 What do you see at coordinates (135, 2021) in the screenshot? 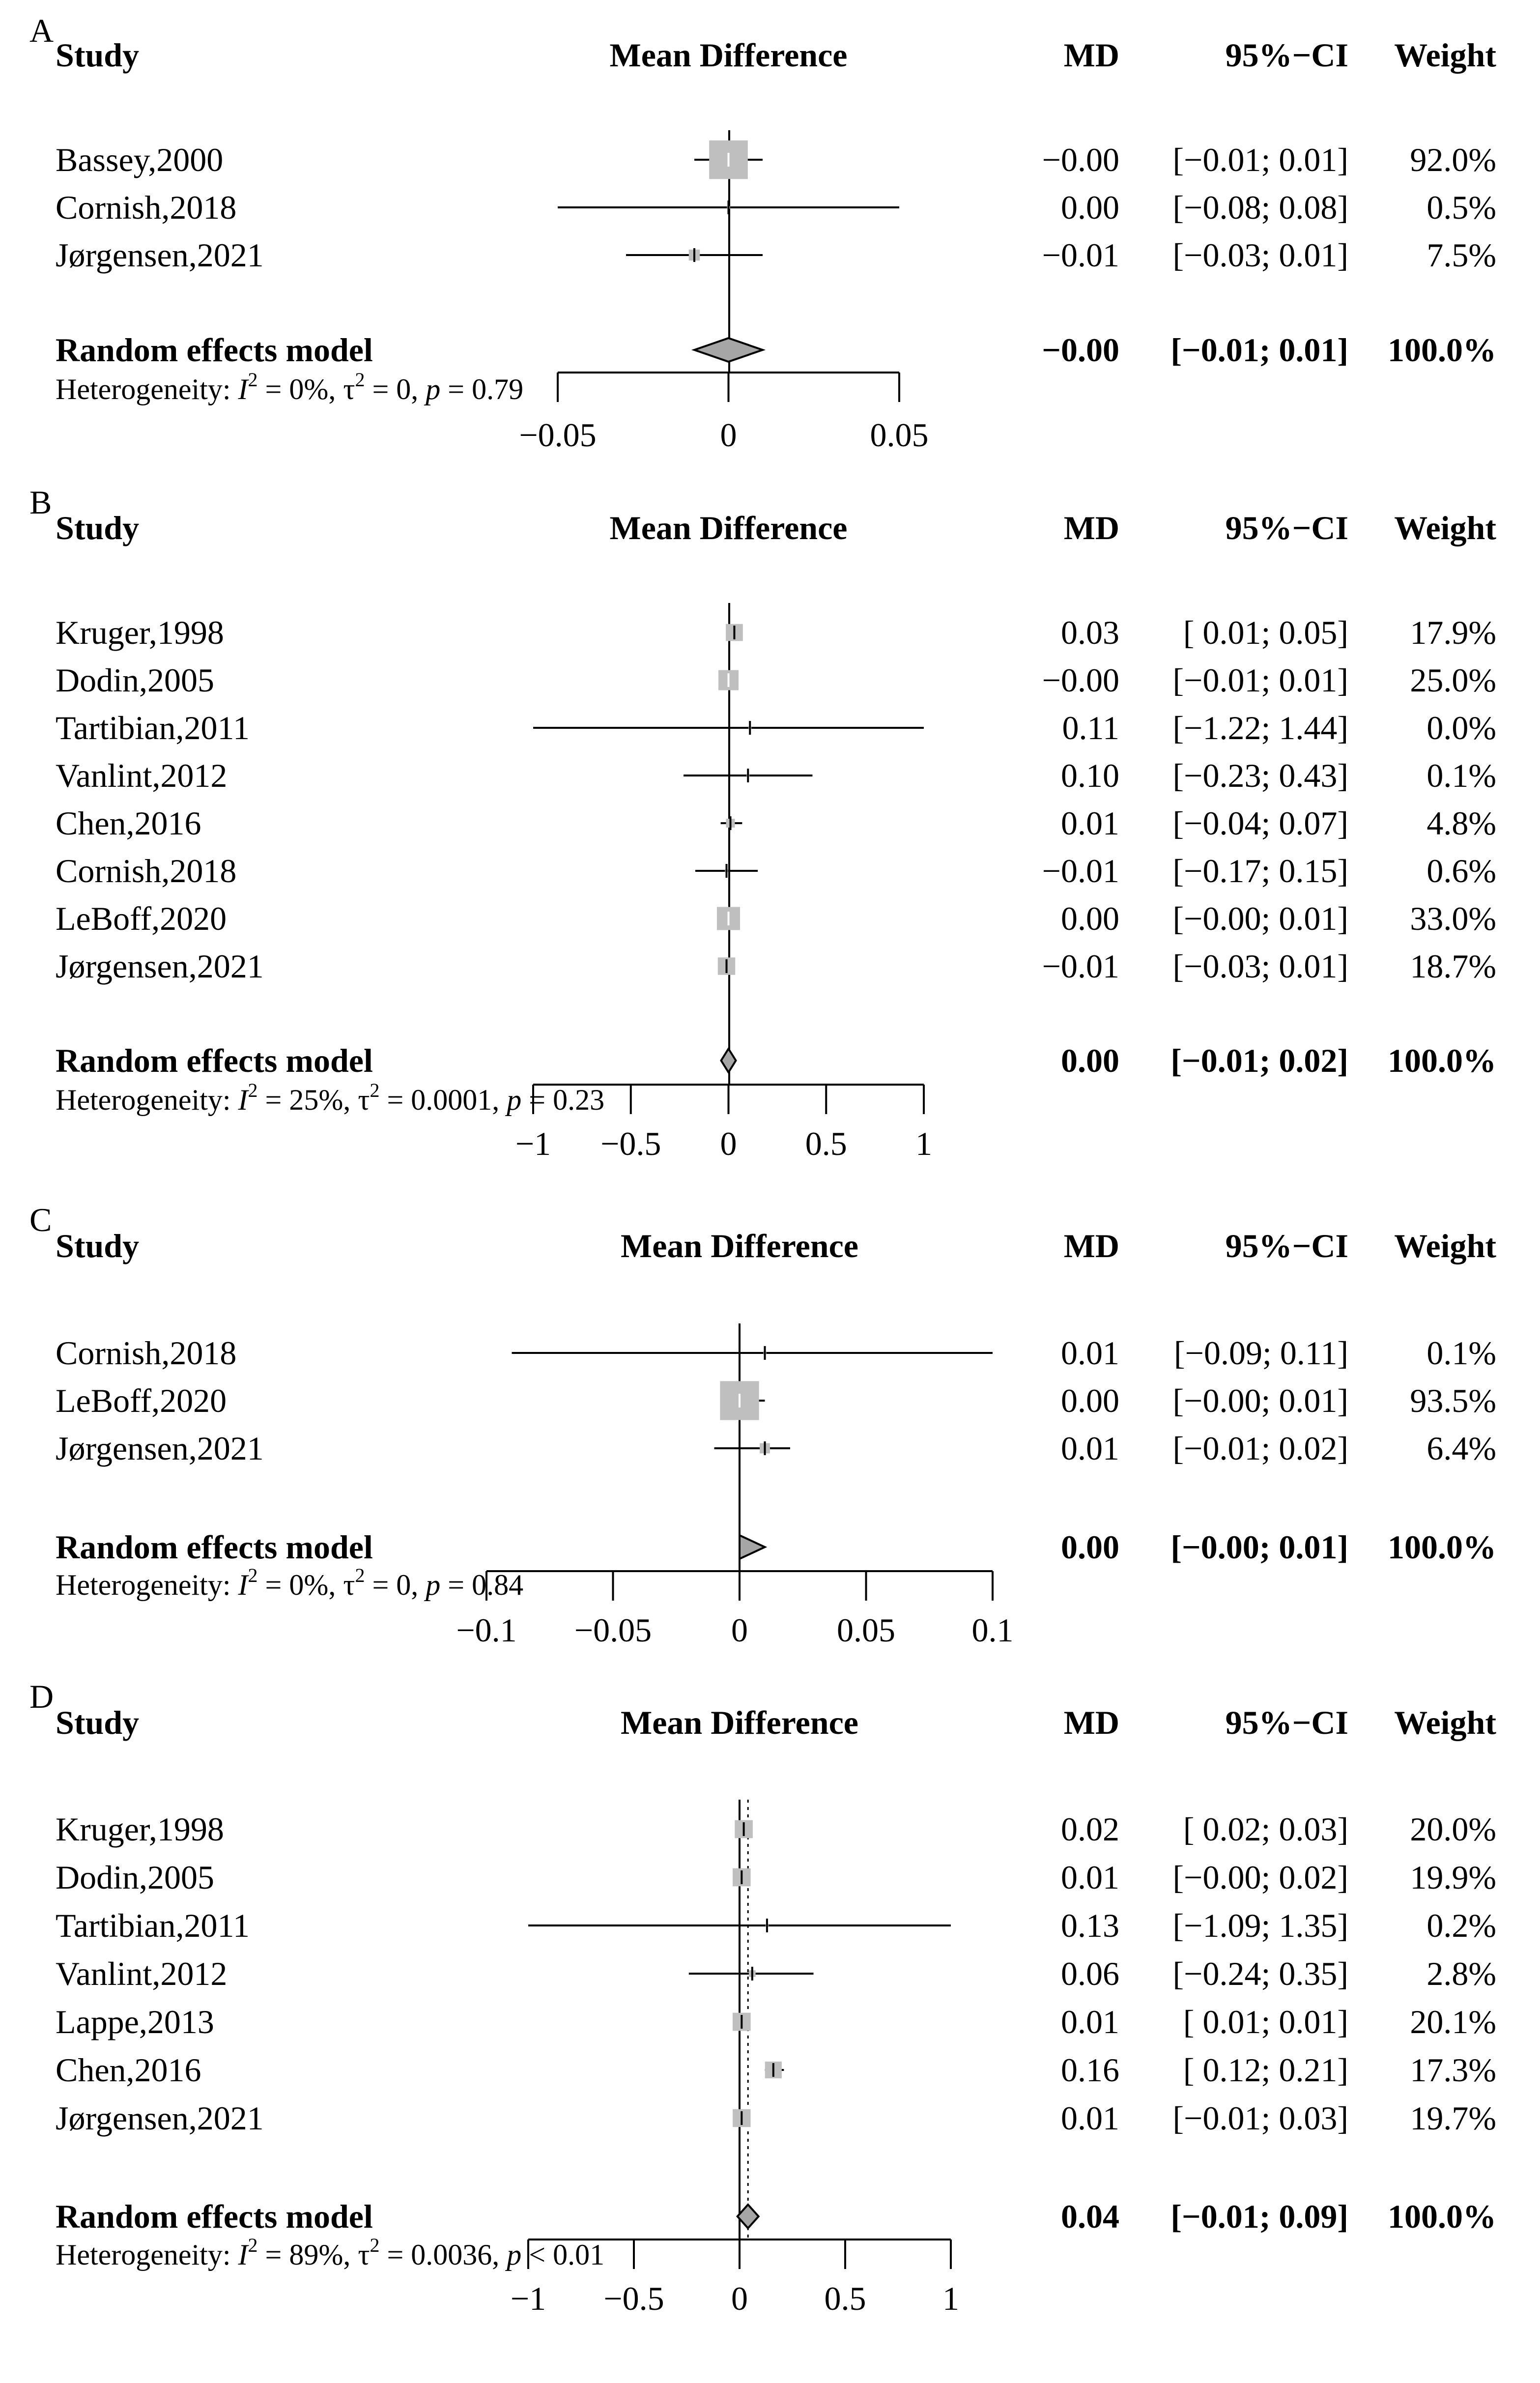
I see `study-name: Lappe,2013` at bounding box center [135, 2021].